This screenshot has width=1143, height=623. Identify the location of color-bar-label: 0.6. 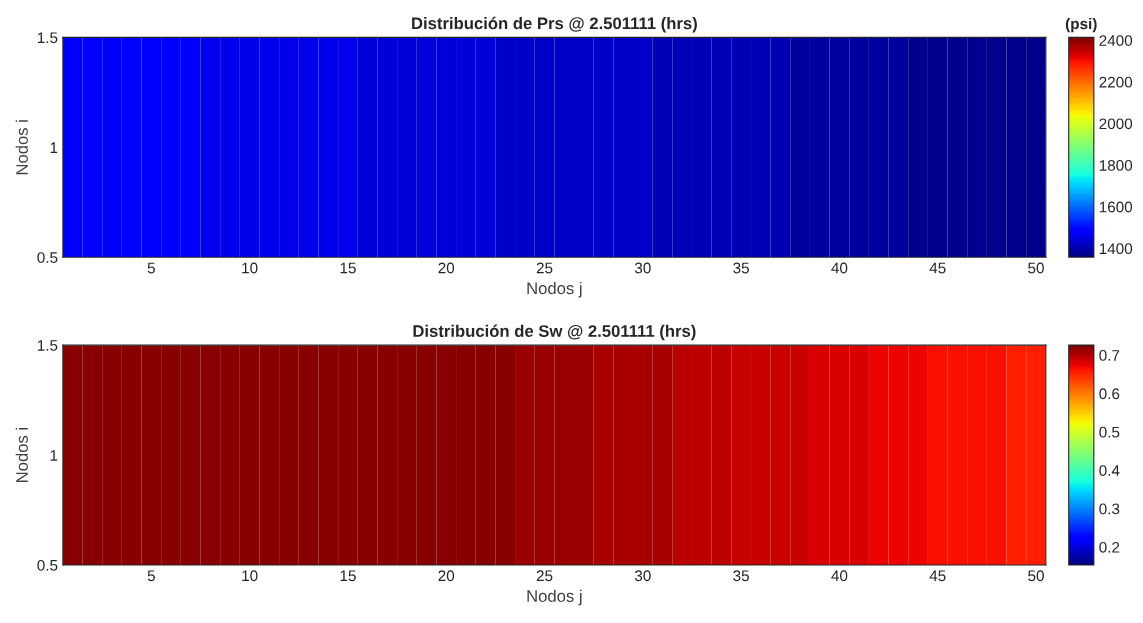
(1109, 394).